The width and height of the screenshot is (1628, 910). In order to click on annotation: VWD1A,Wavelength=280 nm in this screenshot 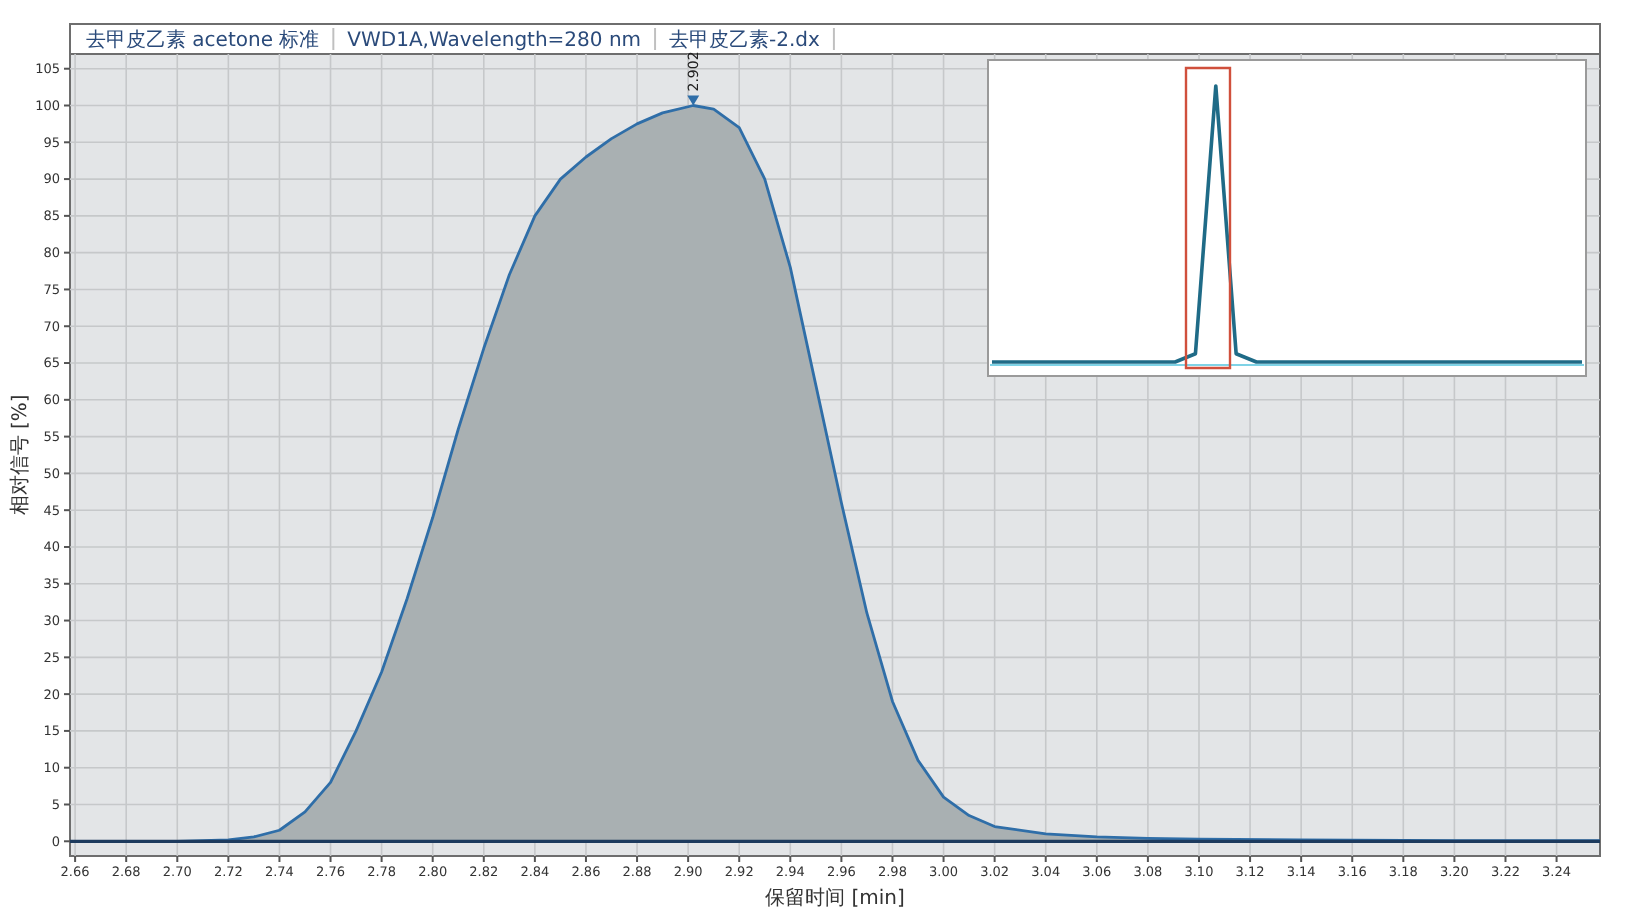, I will do `click(494, 41)`.